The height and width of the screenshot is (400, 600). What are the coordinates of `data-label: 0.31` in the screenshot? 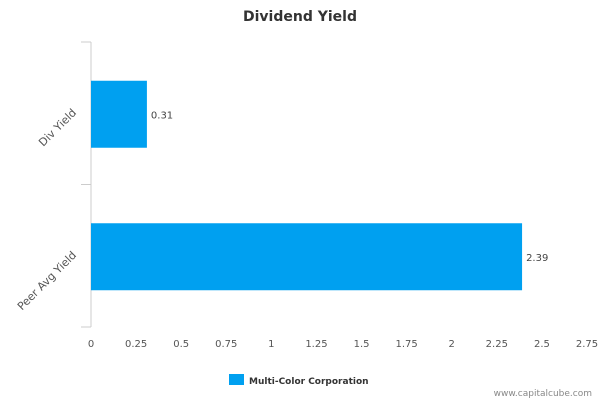 It's located at (162, 115).